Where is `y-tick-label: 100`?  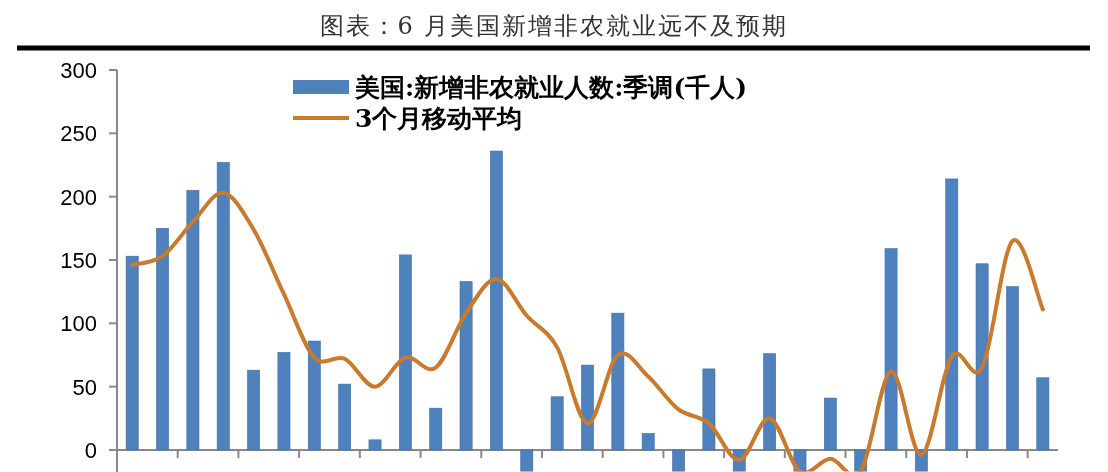 y-tick-label: 100 is located at coordinates (78, 324).